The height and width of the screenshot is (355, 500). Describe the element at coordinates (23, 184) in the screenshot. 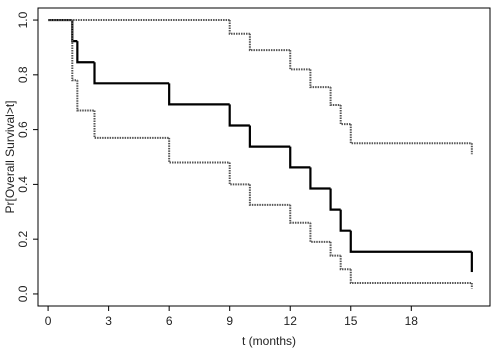

I see `y-tick-label: 0.4` at that location.